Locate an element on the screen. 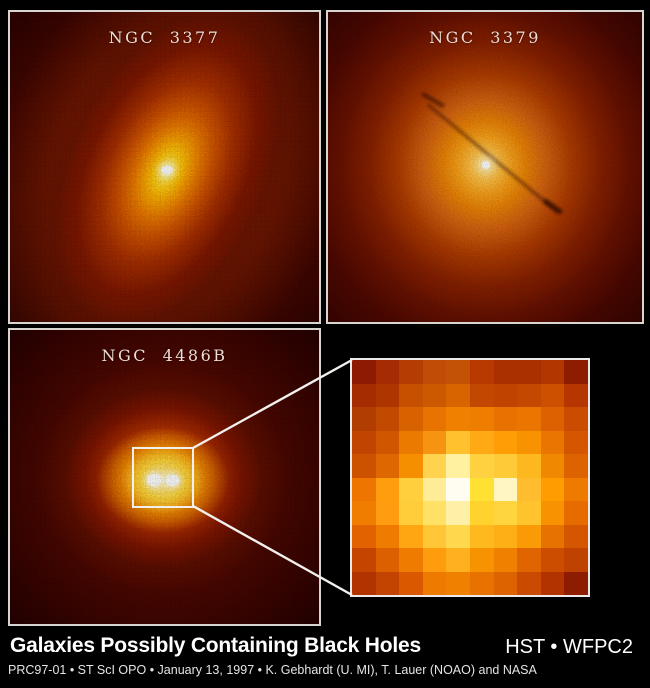 Image resolution: width=650 pixels, height=688 pixels. inset-zoom-panel is located at coordinates (470, 477).